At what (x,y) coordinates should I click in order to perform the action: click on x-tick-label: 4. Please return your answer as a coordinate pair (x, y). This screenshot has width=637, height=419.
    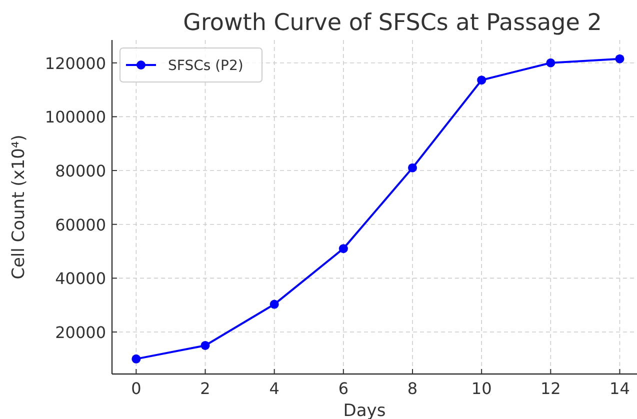
    Looking at the image, I should click on (274, 388).